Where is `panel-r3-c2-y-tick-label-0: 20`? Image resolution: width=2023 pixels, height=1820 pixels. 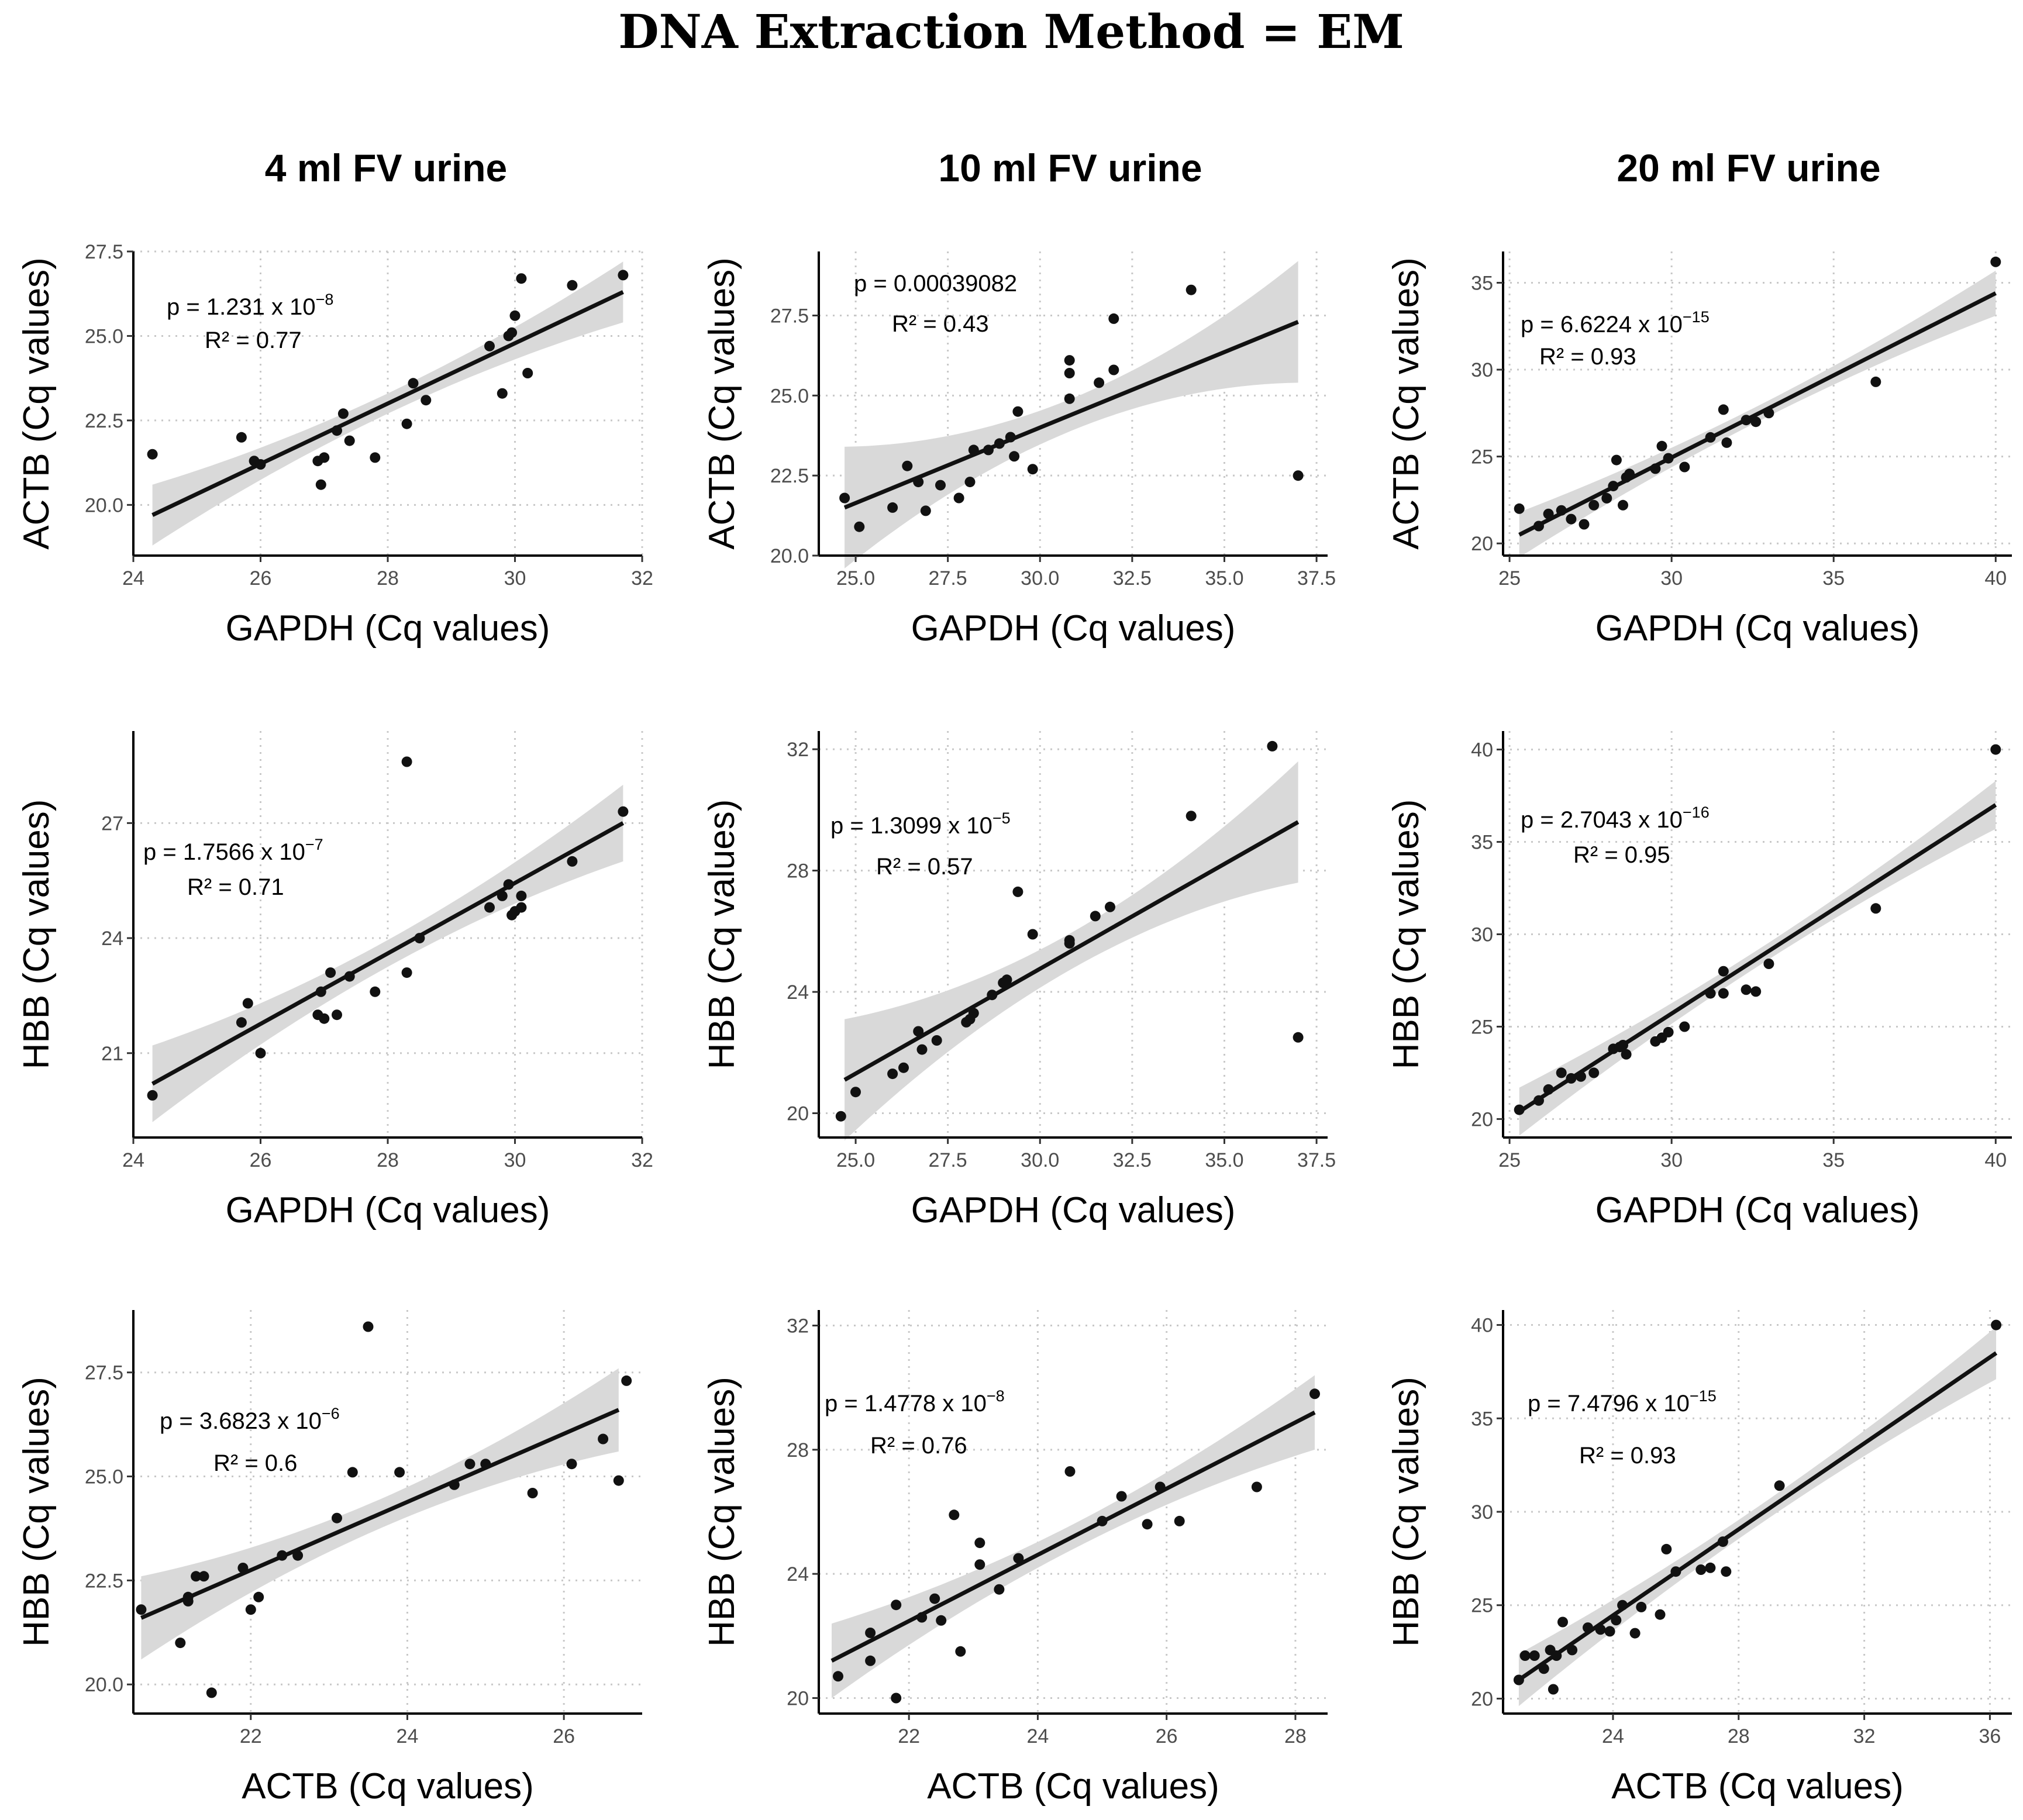
panel-r3-c2-y-tick-label-0: 20 is located at coordinates (798, 1698).